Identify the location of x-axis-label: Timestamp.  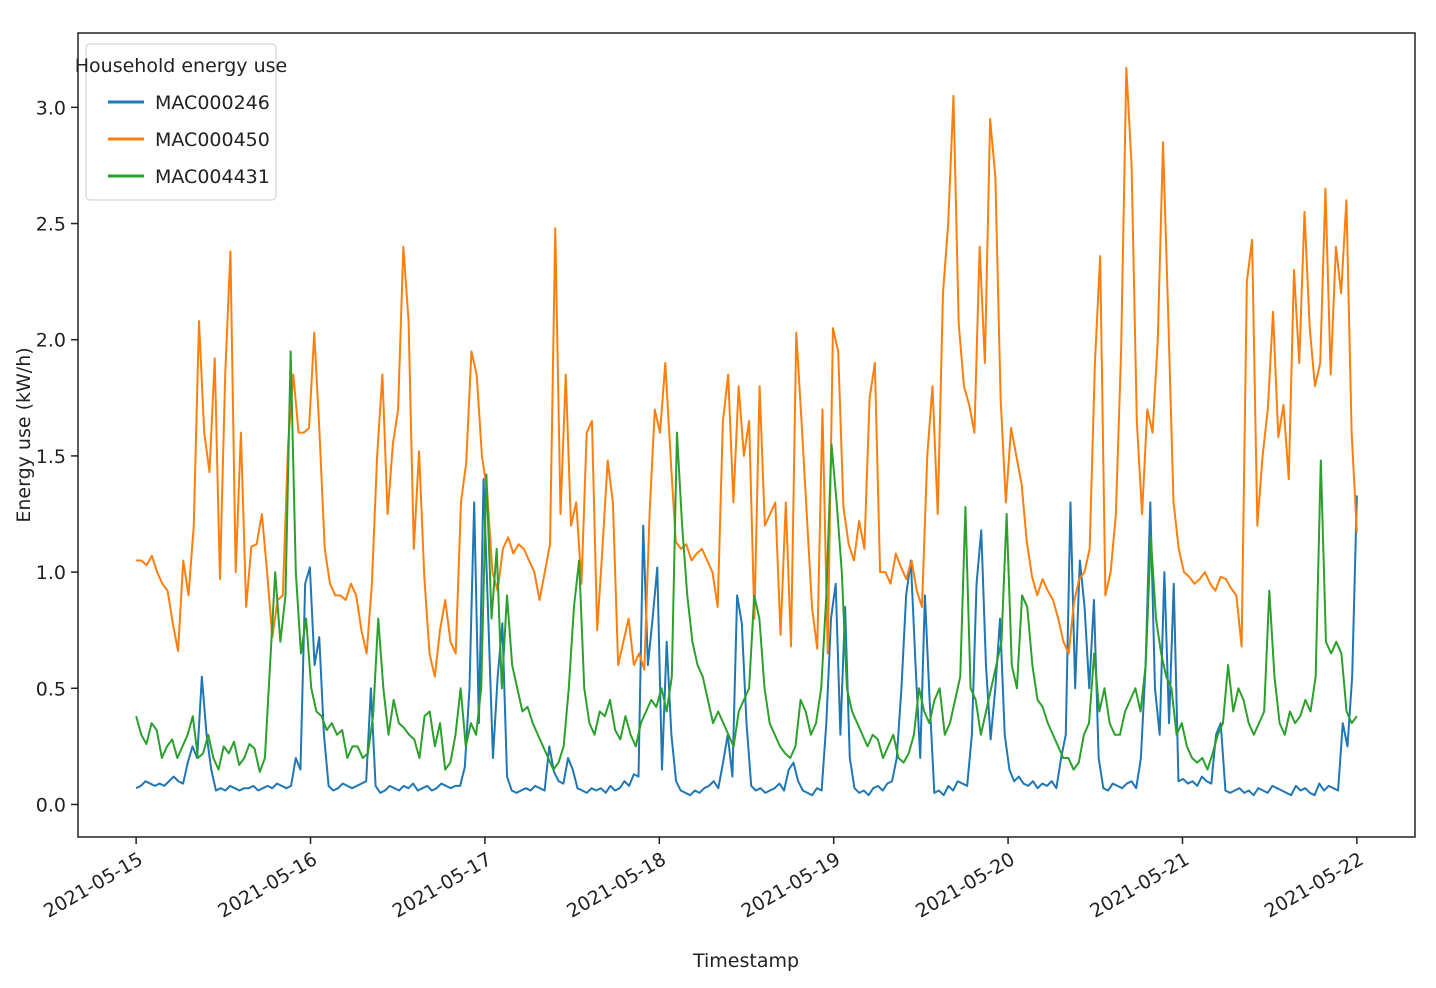
(745, 961).